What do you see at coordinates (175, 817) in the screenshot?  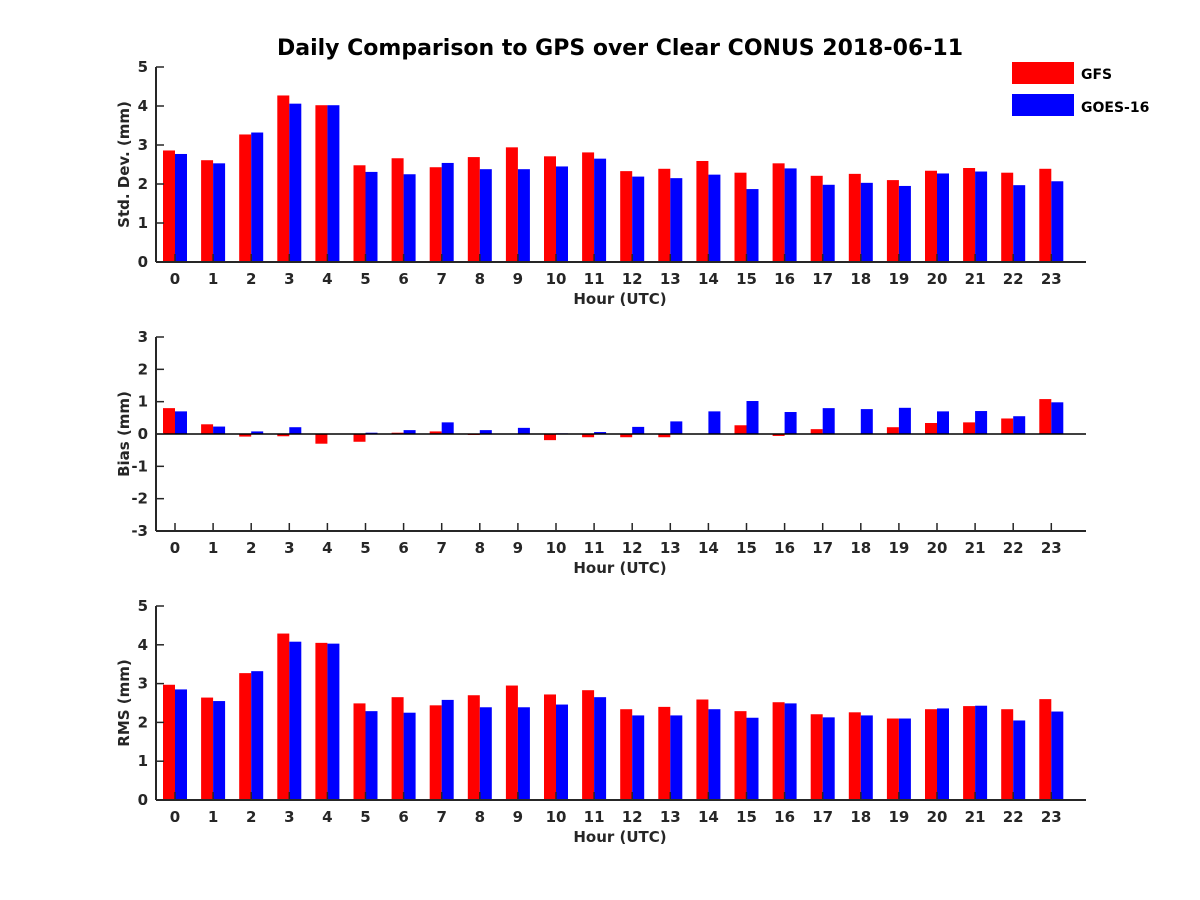 I see `rms-xtick-label: 0` at bounding box center [175, 817].